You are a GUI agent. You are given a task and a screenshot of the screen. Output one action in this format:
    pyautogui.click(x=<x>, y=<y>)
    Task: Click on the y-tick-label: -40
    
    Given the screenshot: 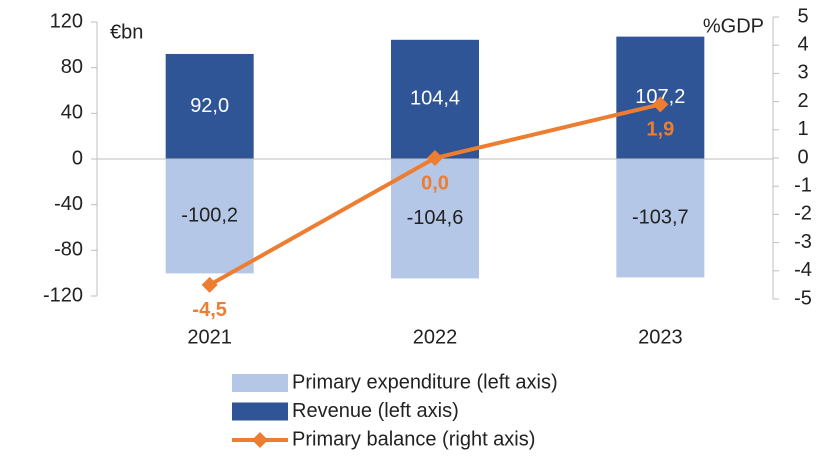 What is the action you would take?
    pyautogui.click(x=68, y=204)
    